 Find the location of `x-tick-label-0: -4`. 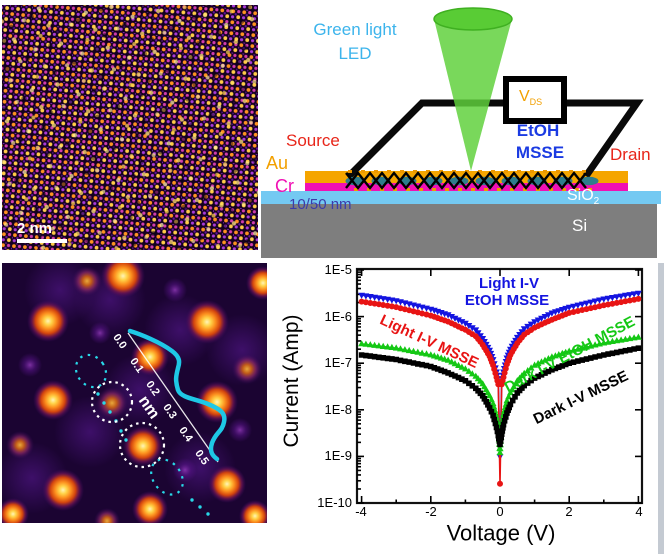

x-tick-label-0: -4 is located at coordinates (361, 512).